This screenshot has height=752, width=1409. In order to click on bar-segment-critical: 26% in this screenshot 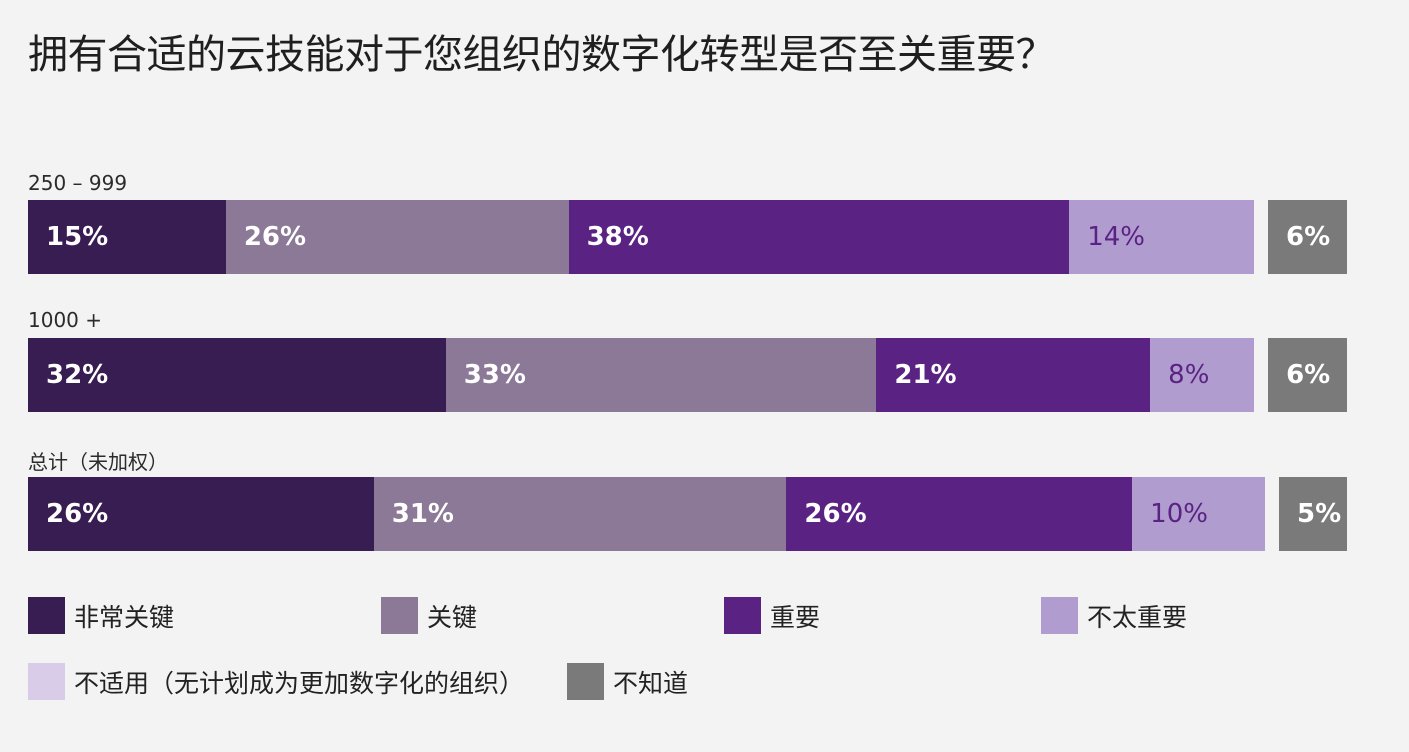, I will do `click(397, 237)`.